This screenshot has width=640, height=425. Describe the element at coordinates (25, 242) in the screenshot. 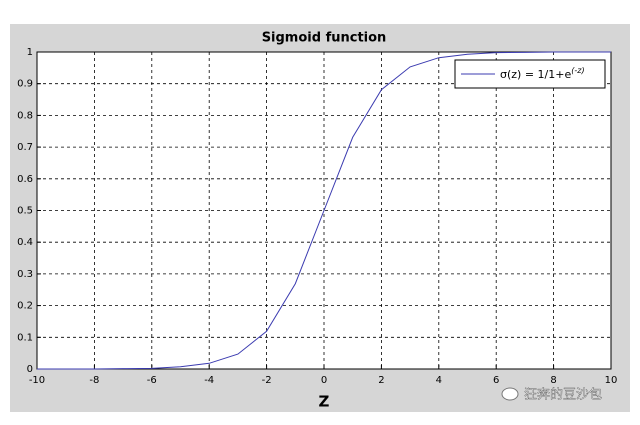

I see `y-tick-label: 0.4` at that location.